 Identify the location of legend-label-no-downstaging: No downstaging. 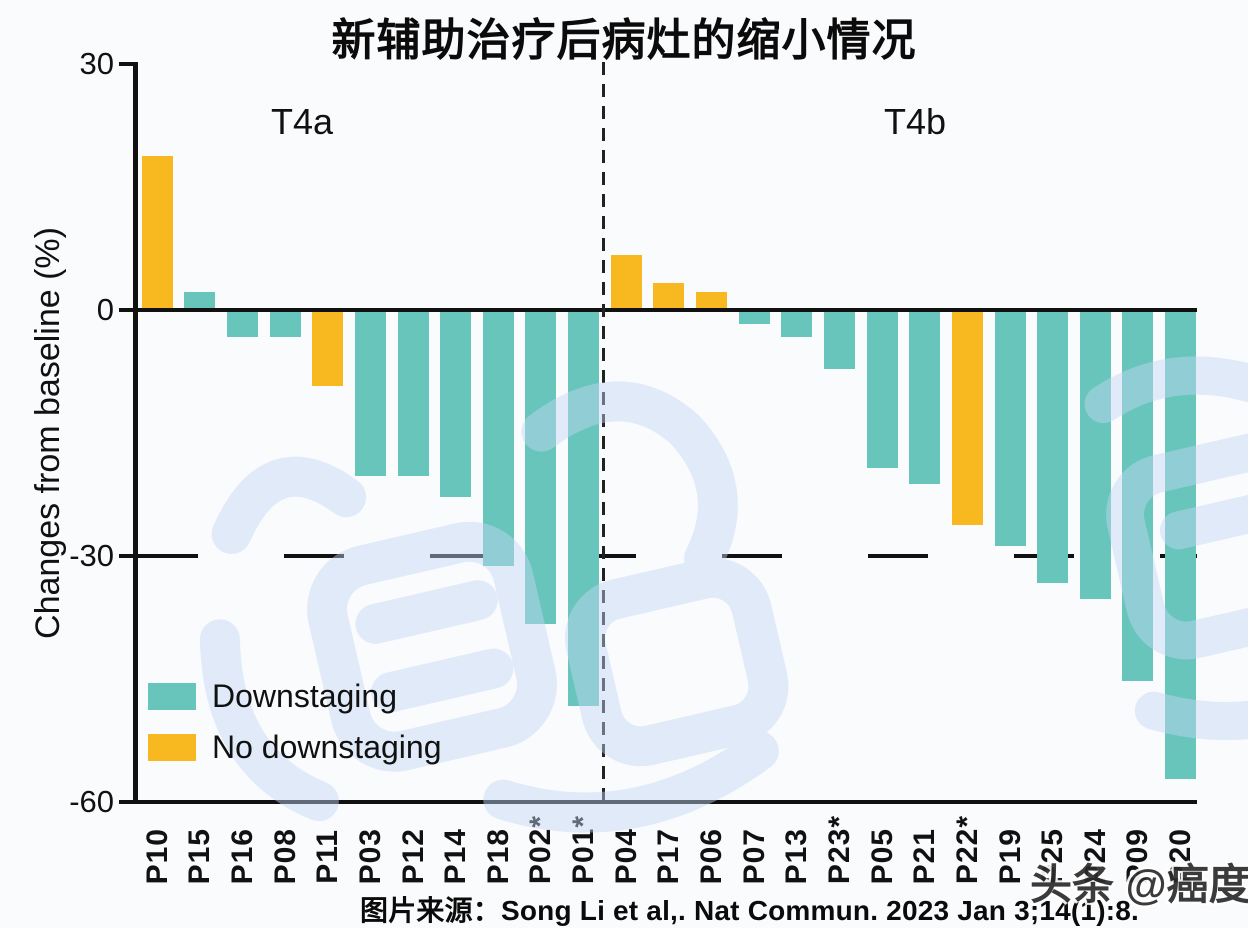
(327, 747).